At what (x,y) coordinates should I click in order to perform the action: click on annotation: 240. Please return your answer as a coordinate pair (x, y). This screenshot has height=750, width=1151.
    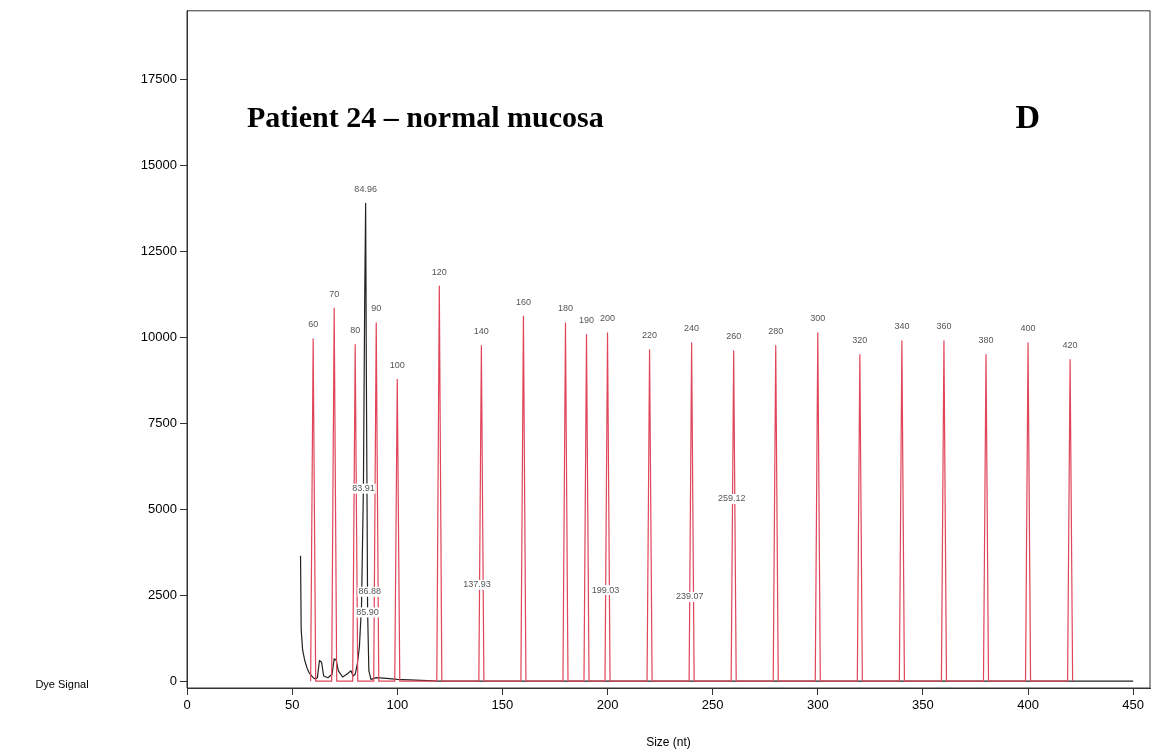
    Looking at the image, I should click on (692, 328).